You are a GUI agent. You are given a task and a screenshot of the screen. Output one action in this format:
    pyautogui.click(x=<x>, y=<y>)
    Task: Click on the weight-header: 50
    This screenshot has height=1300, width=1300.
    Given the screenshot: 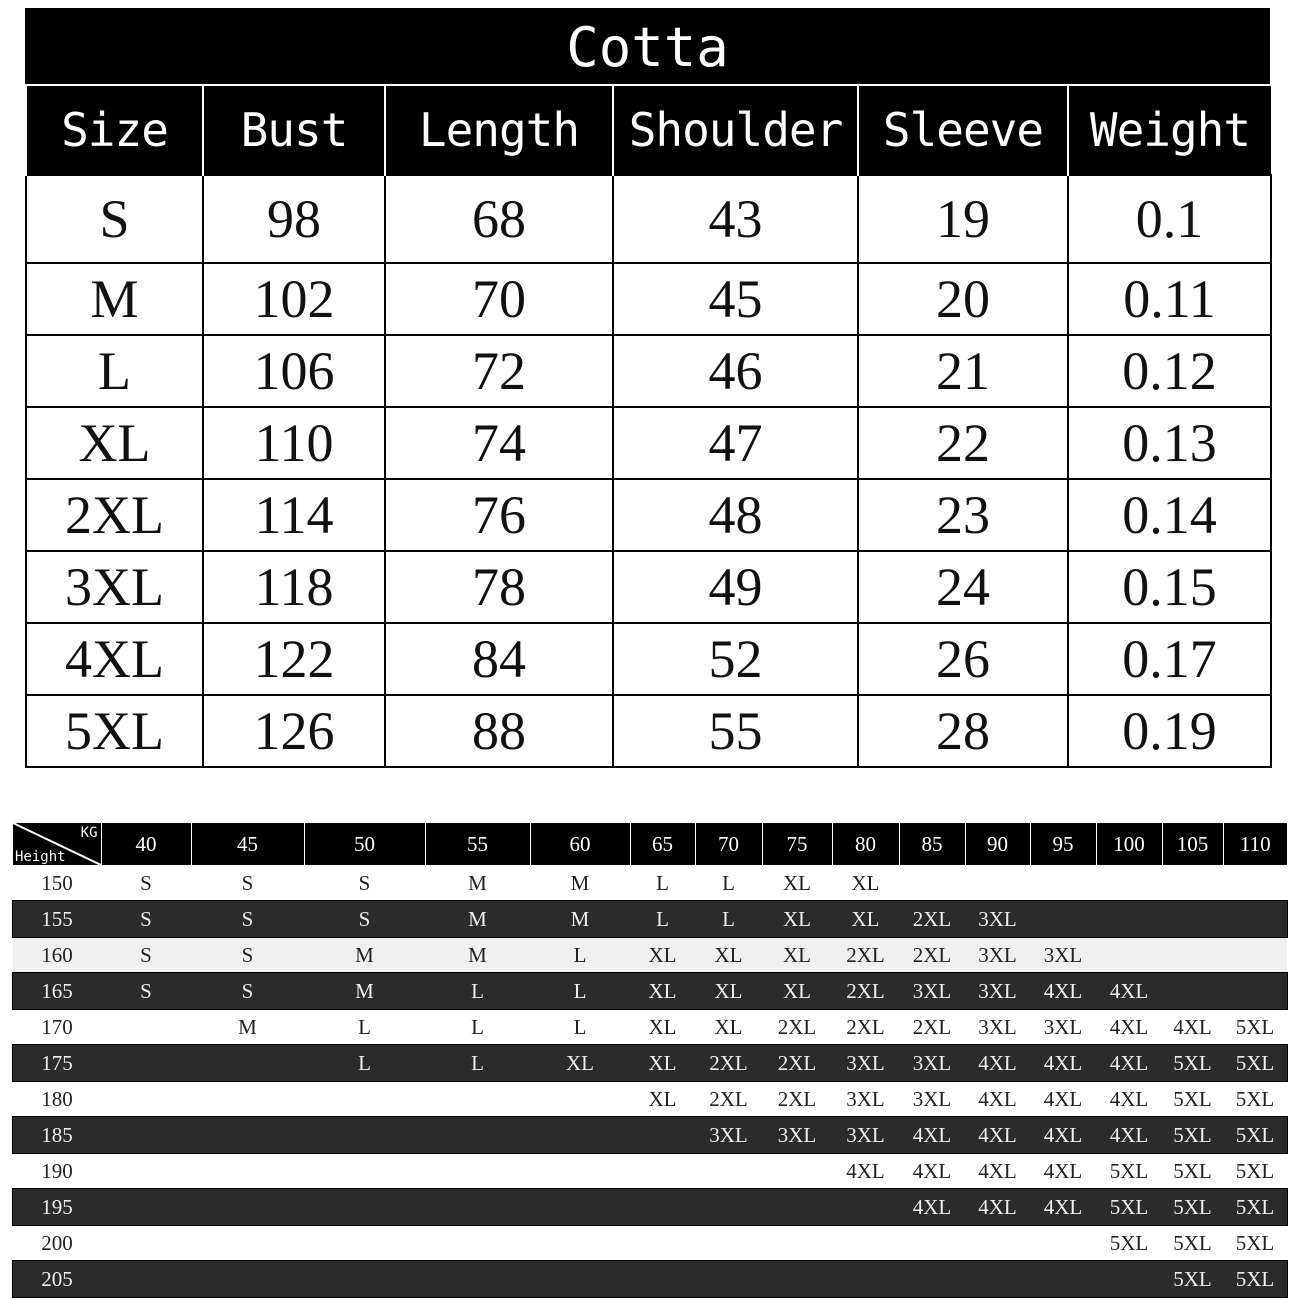 What is the action you would take?
    pyautogui.click(x=364, y=844)
    